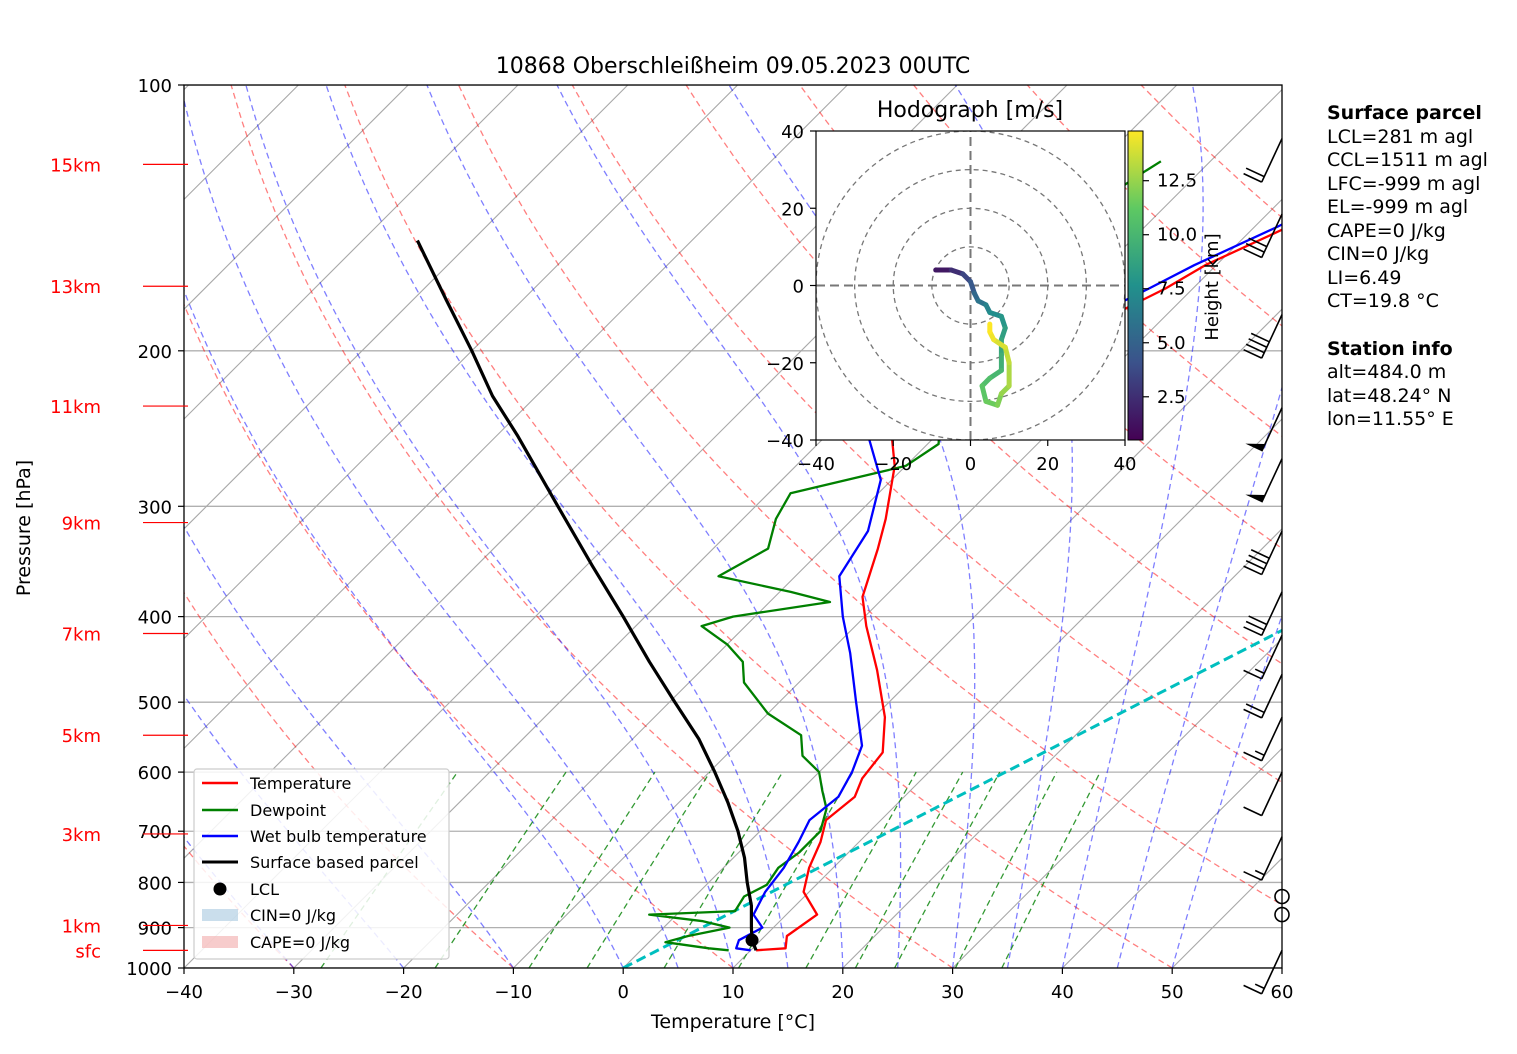 This screenshot has width=1517, height=1054. What do you see at coordinates (75, 165) in the screenshot?
I see `height-label: 15km` at bounding box center [75, 165].